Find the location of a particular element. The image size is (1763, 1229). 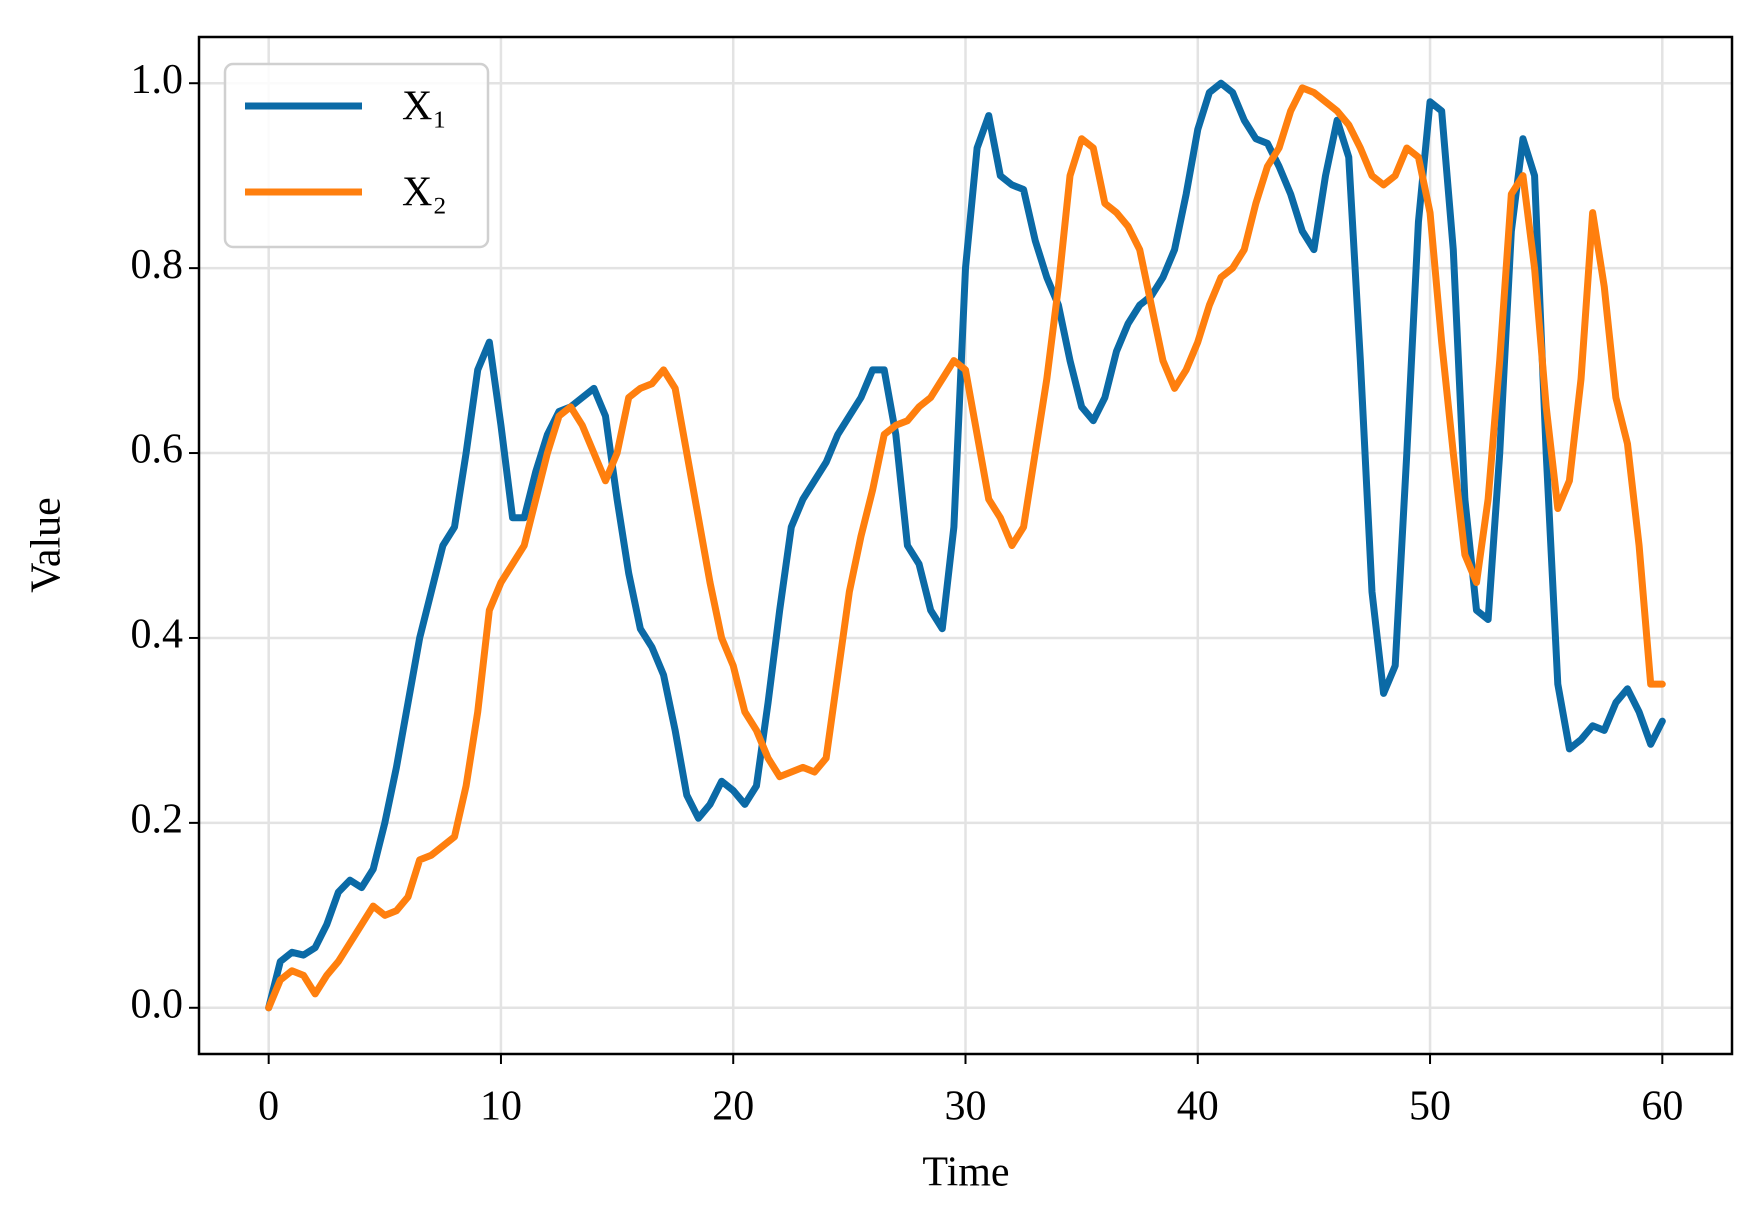

x-axis-label: Time is located at coordinates (965, 1173).